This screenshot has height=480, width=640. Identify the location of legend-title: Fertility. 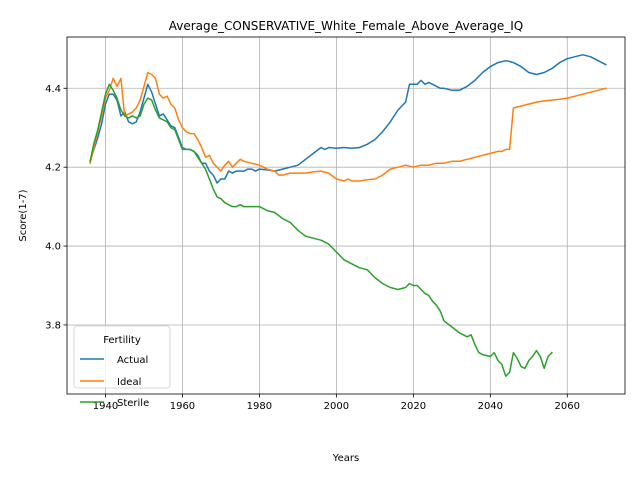
(122, 340).